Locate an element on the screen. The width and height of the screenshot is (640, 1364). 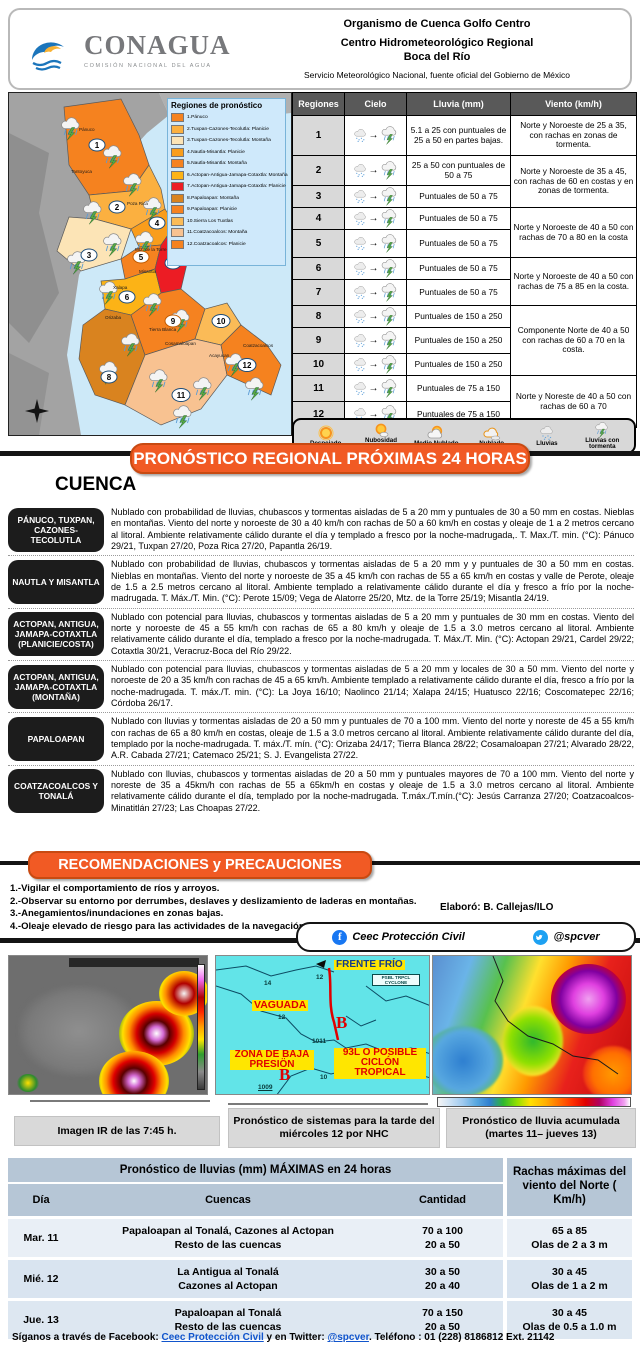
region-number: 2 is located at coordinates (318, 170).